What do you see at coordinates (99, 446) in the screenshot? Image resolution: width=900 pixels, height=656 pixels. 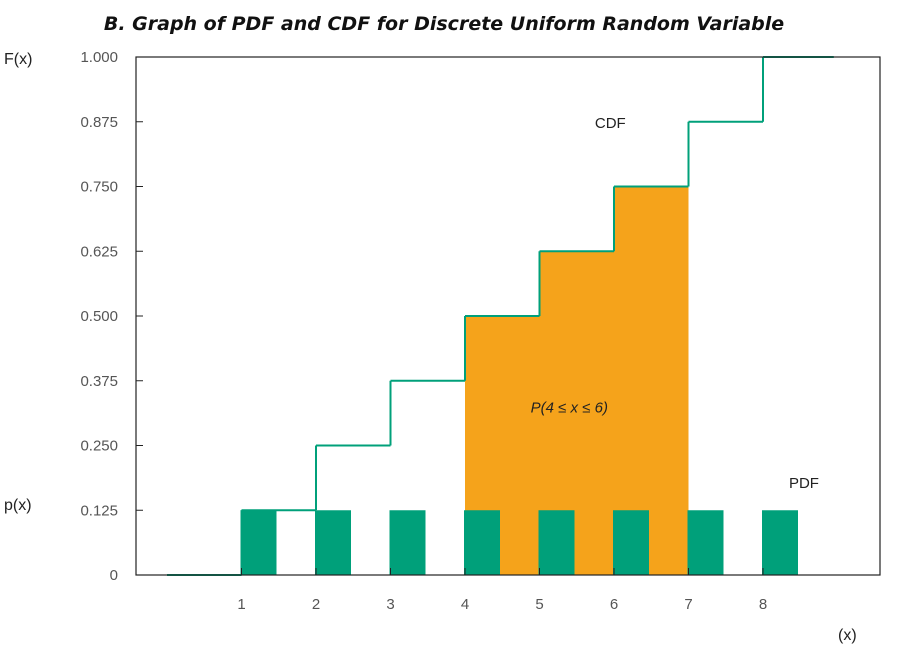 I see `y-tick-label-0.250: 0.250` at bounding box center [99, 446].